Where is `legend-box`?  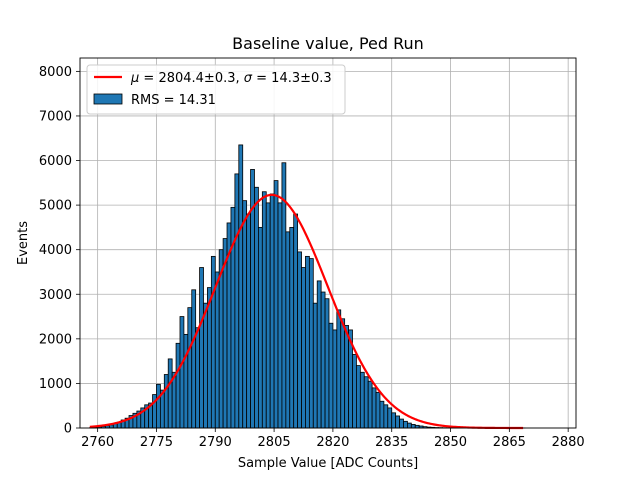
legend-box is located at coordinates (216, 89).